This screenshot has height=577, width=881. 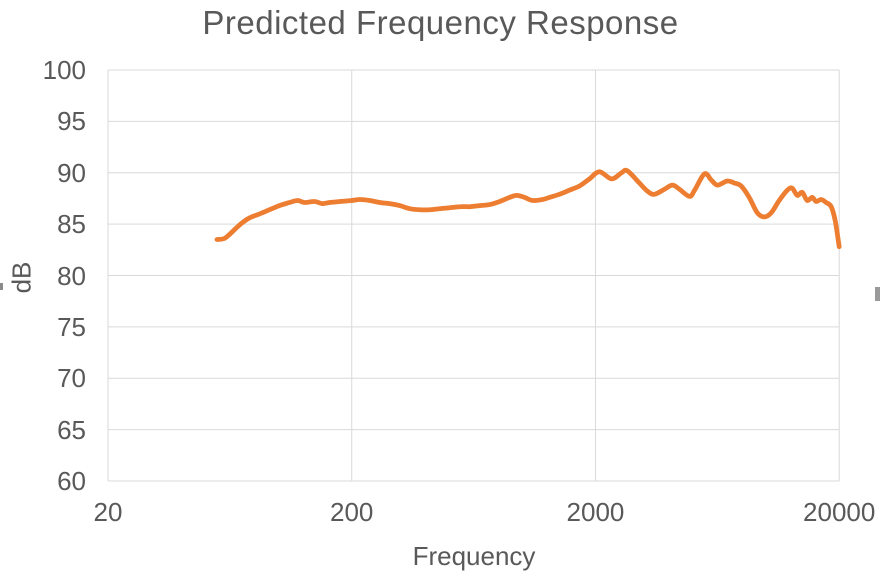 What do you see at coordinates (474, 556) in the screenshot?
I see `x-axis-title: Frequency` at bounding box center [474, 556].